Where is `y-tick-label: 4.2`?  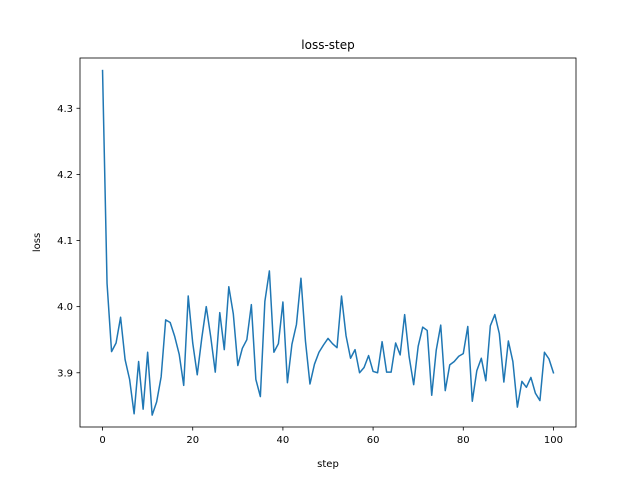 y-tick-label: 4.2 is located at coordinates (65, 175).